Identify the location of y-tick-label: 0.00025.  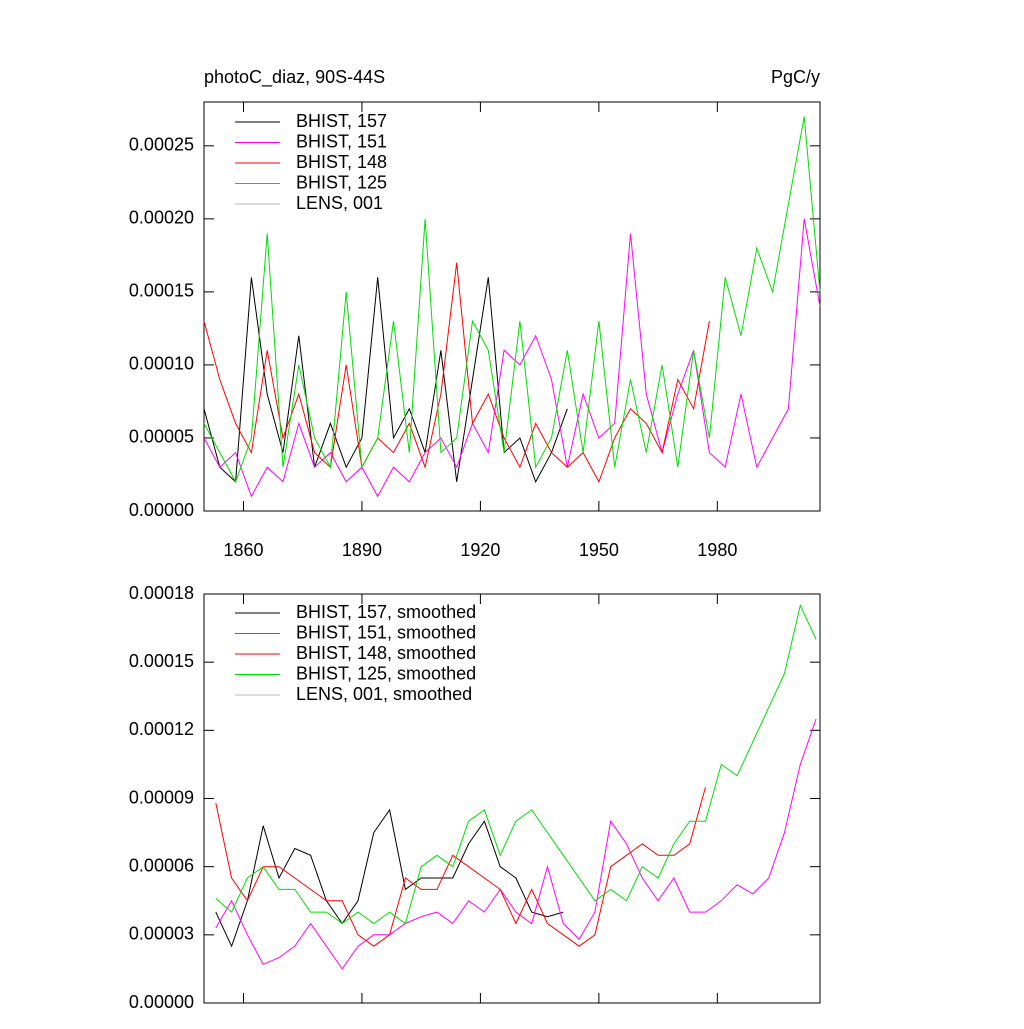
(161, 145).